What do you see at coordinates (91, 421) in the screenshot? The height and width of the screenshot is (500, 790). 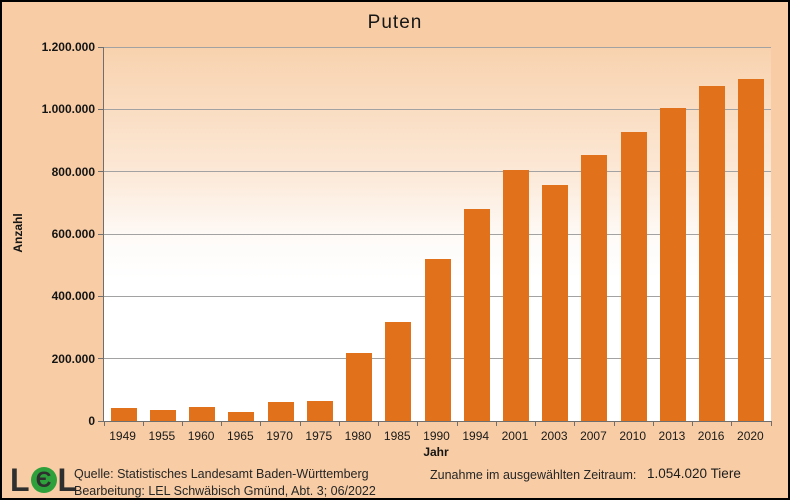 I see `y-tick-label: 0` at bounding box center [91, 421].